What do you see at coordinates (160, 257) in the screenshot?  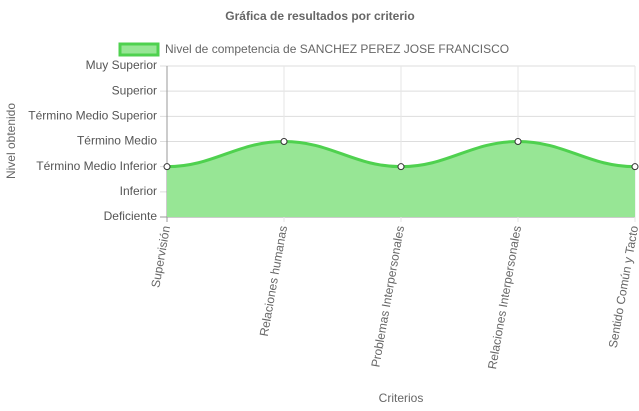 I see `x-tick-label: Supervisión` at bounding box center [160, 257].